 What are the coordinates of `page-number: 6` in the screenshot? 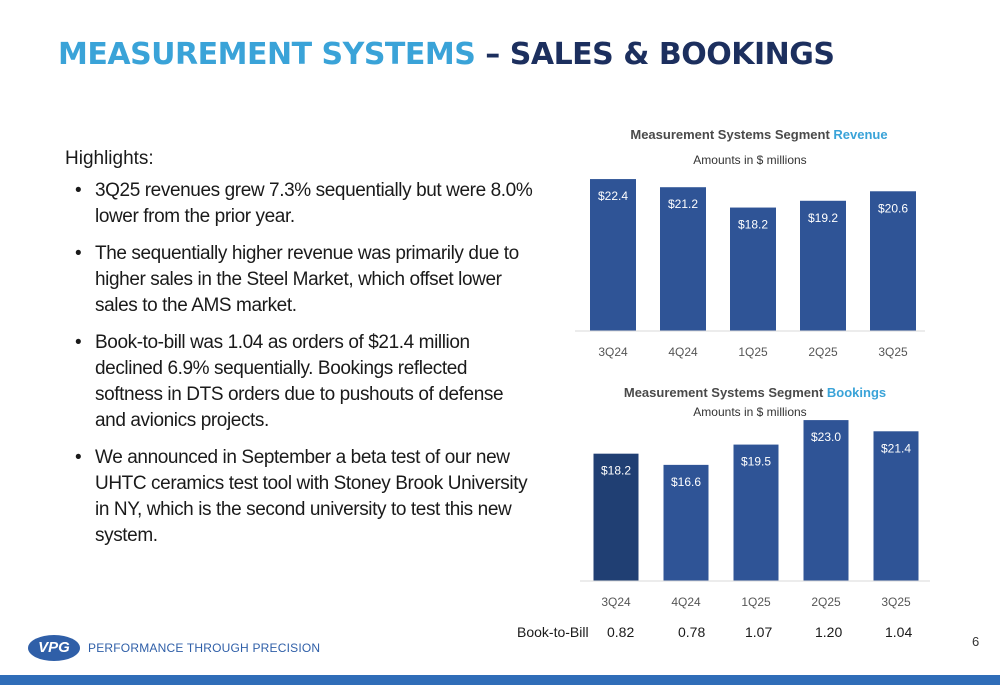 It's located at (976, 641).